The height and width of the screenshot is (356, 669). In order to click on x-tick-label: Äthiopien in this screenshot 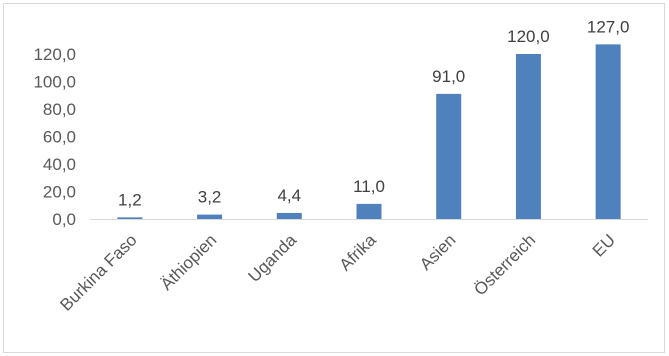, I will do `click(189, 262)`.